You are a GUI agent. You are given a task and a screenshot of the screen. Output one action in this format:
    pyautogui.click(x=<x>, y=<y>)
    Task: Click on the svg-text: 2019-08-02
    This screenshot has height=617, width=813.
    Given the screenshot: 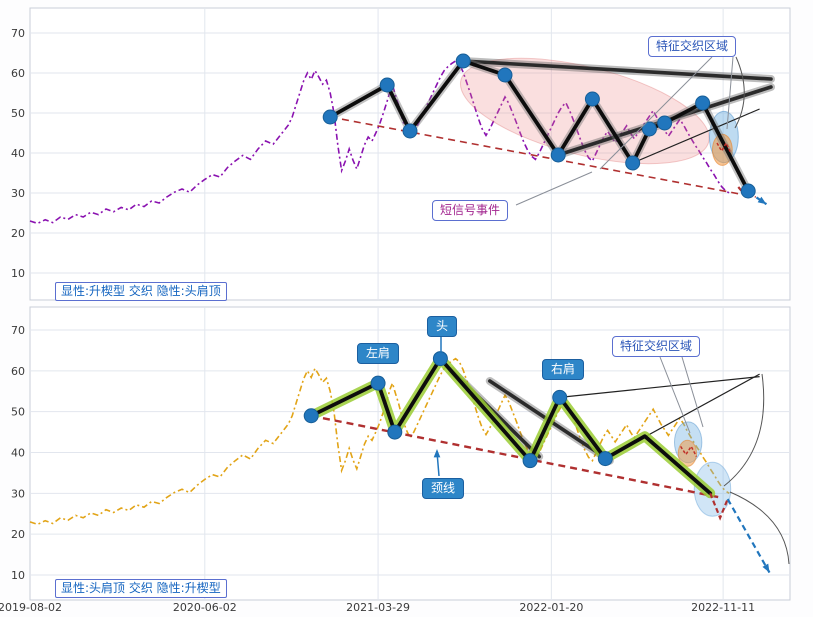 What is the action you would take?
    pyautogui.click(x=31, y=607)
    